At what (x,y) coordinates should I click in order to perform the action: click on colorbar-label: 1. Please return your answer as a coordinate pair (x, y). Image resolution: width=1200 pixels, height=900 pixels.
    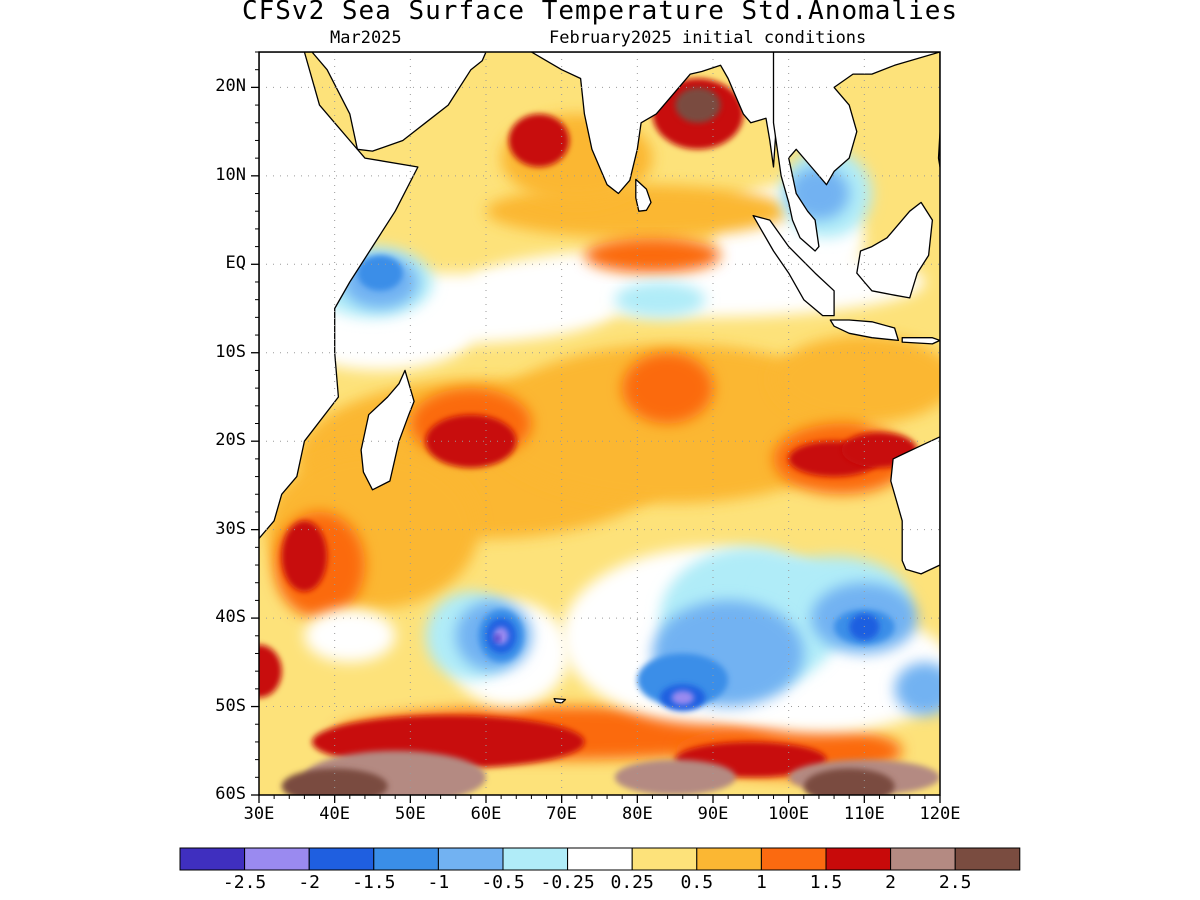
    Looking at the image, I should click on (761, 882).